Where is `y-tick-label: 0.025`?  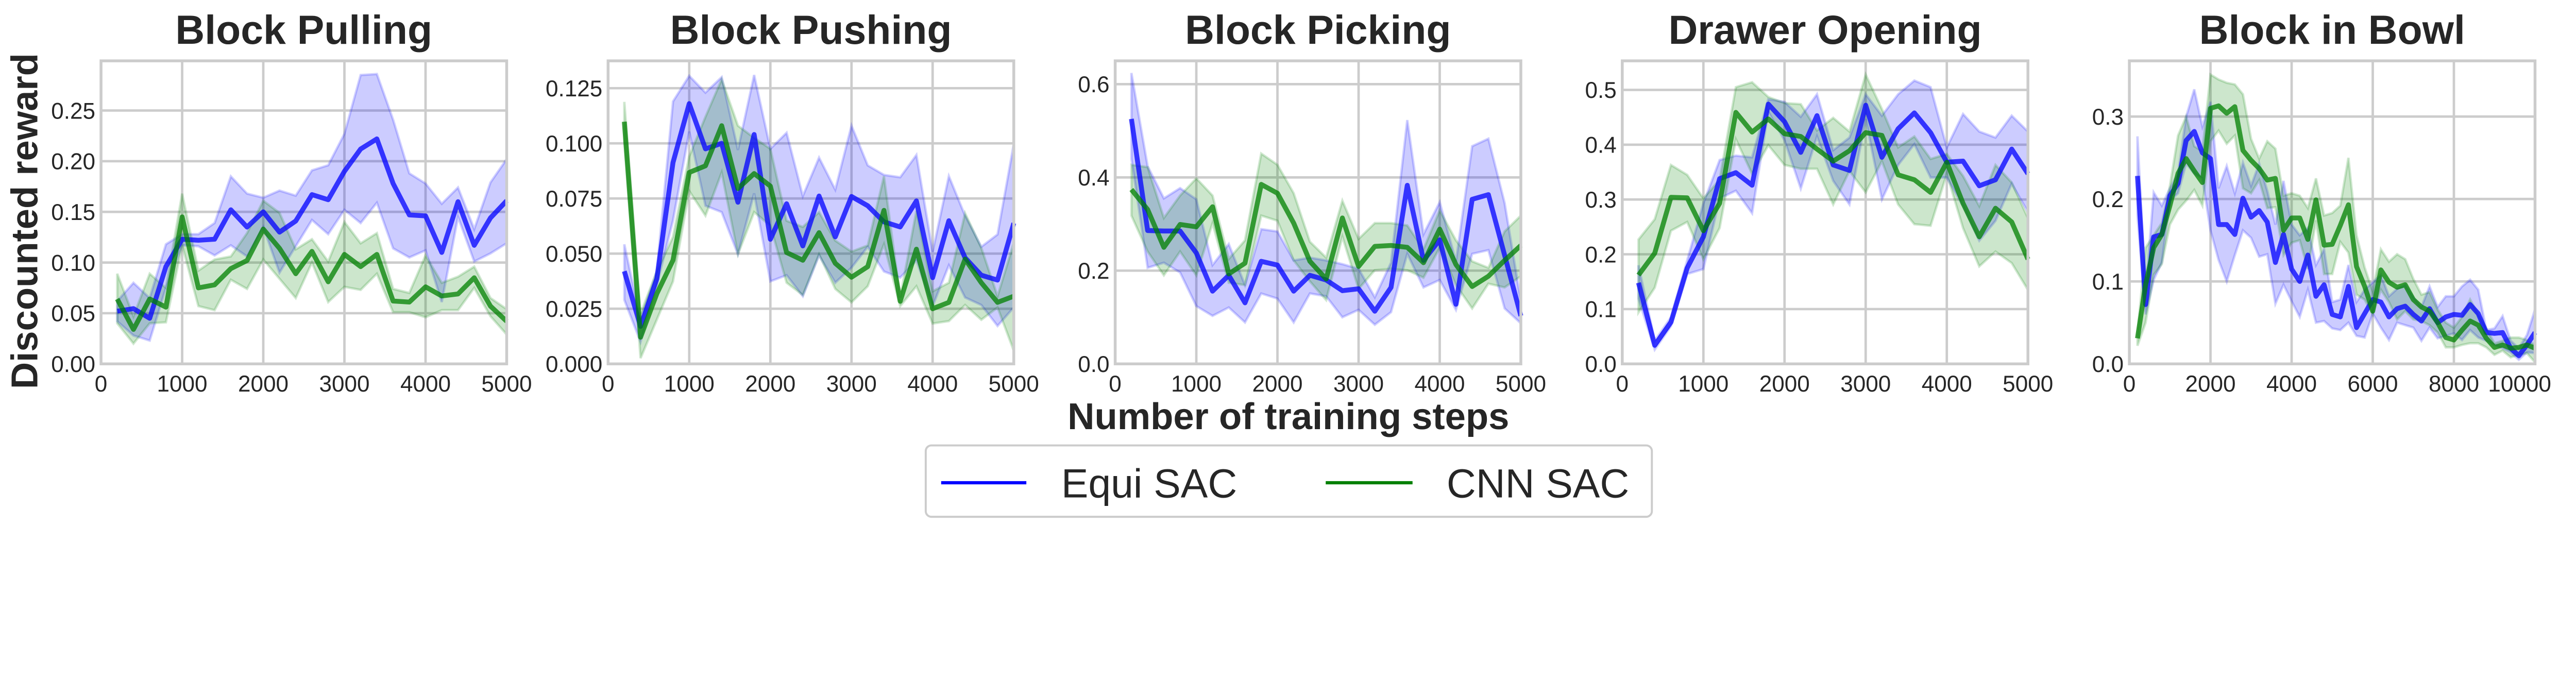 y-tick-label: 0.025 is located at coordinates (574, 309).